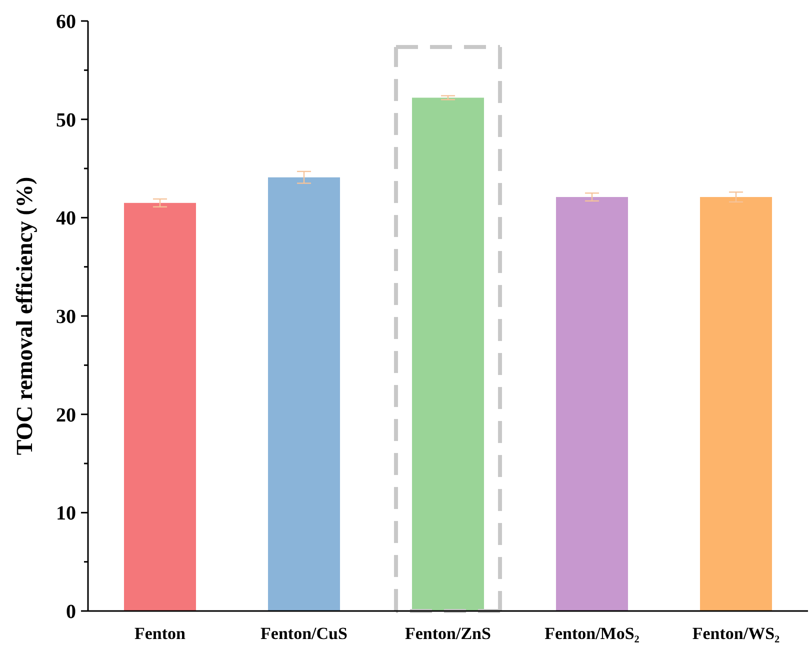 This screenshot has height=648, width=811. What do you see at coordinates (448, 633) in the screenshot?
I see `x-tick-label: Fenton/ZnS` at bounding box center [448, 633].